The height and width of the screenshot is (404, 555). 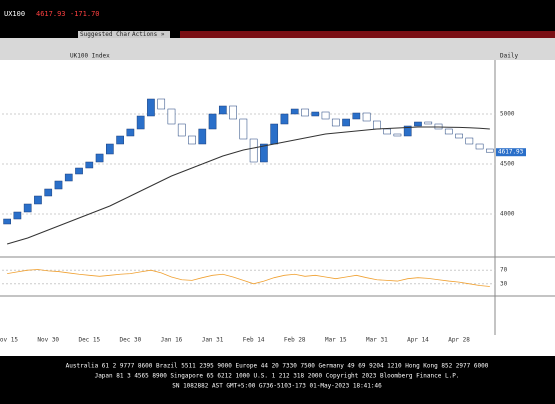 What do you see at coordinates (336, 340) in the screenshot?
I see `x-tick-label: Mar 15` at bounding box center [336, 340].